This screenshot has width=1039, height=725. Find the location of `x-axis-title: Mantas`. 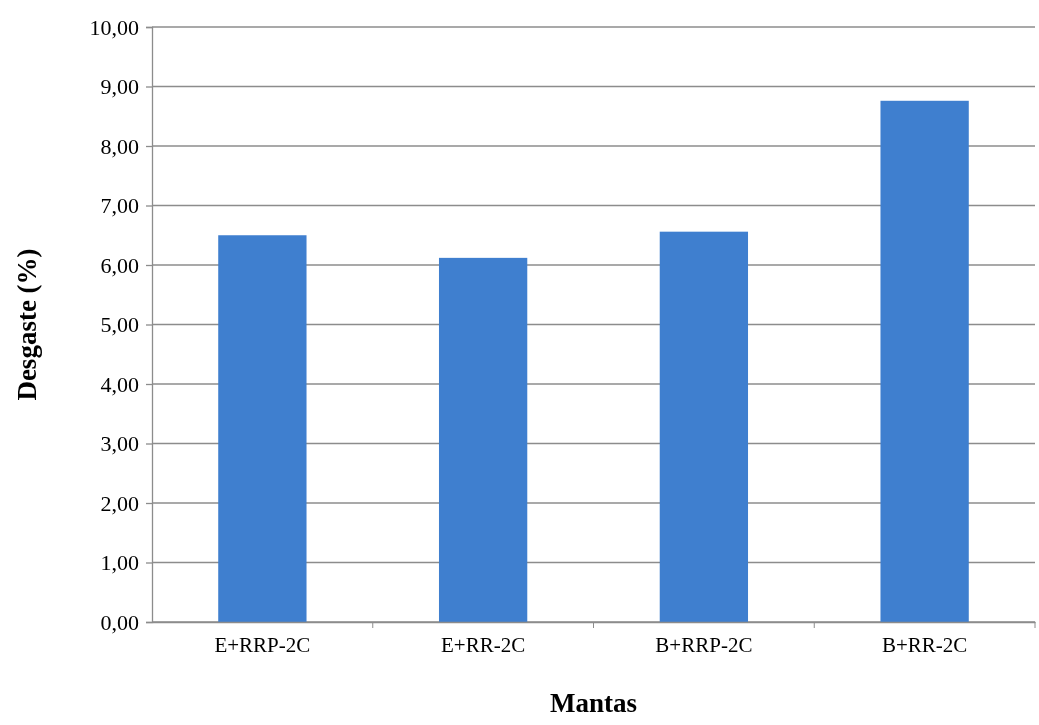

x-axis-title: Mantas is located at coordinates (593, 703).